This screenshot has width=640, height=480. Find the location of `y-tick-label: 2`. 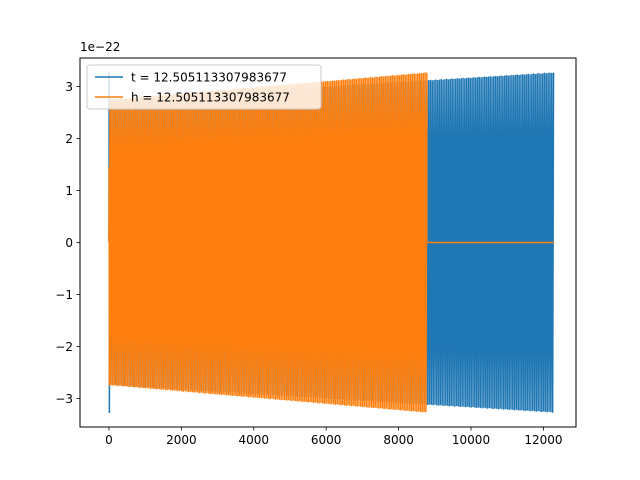

y-tick-label: 2 is located at coordinates (69, 139).